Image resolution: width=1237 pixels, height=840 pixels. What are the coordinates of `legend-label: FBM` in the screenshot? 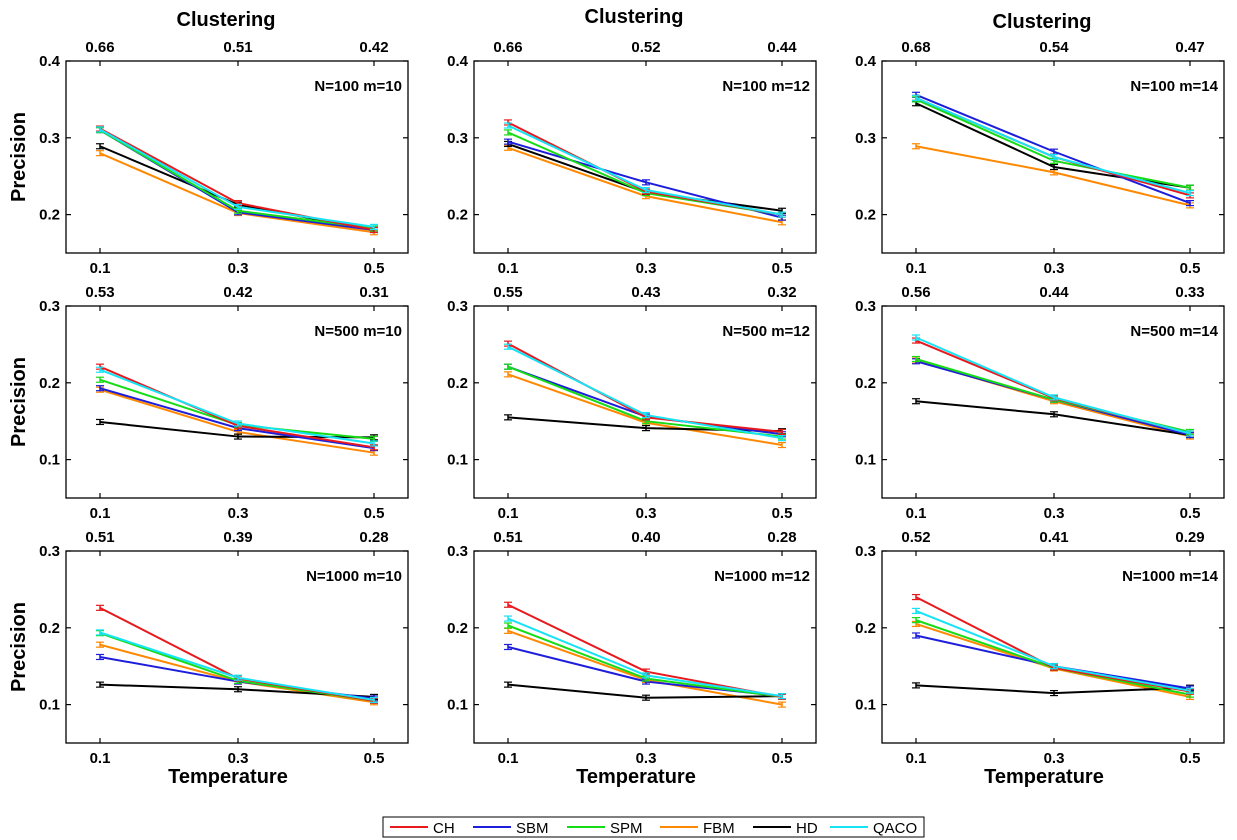 It's located at (719, 828).